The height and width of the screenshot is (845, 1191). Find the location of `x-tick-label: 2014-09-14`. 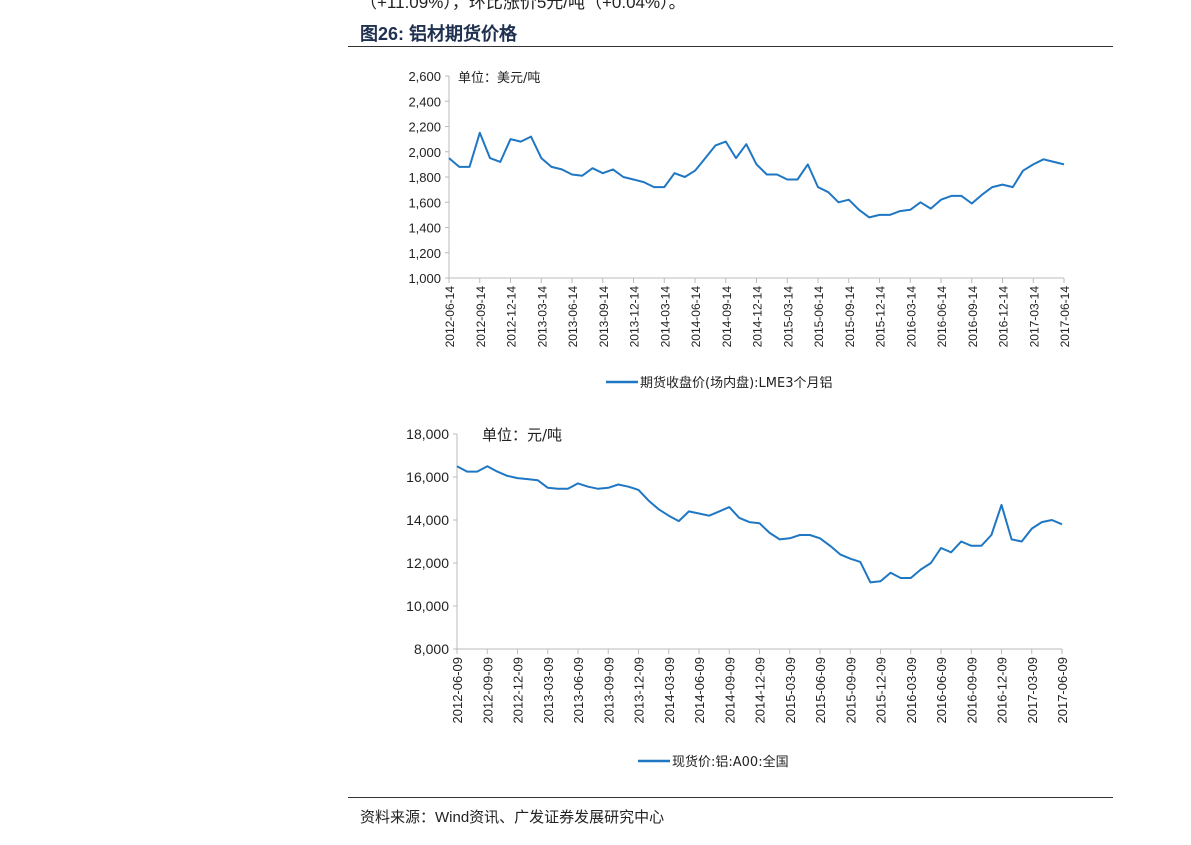

x-tick-label: 2014-09-14 is located at coordinates (727, 317).